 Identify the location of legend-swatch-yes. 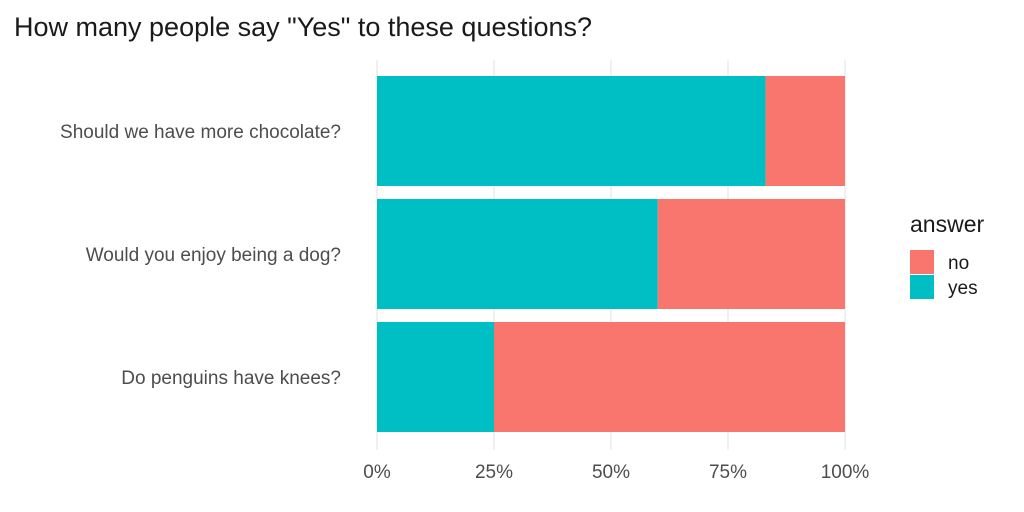
(922, 287).